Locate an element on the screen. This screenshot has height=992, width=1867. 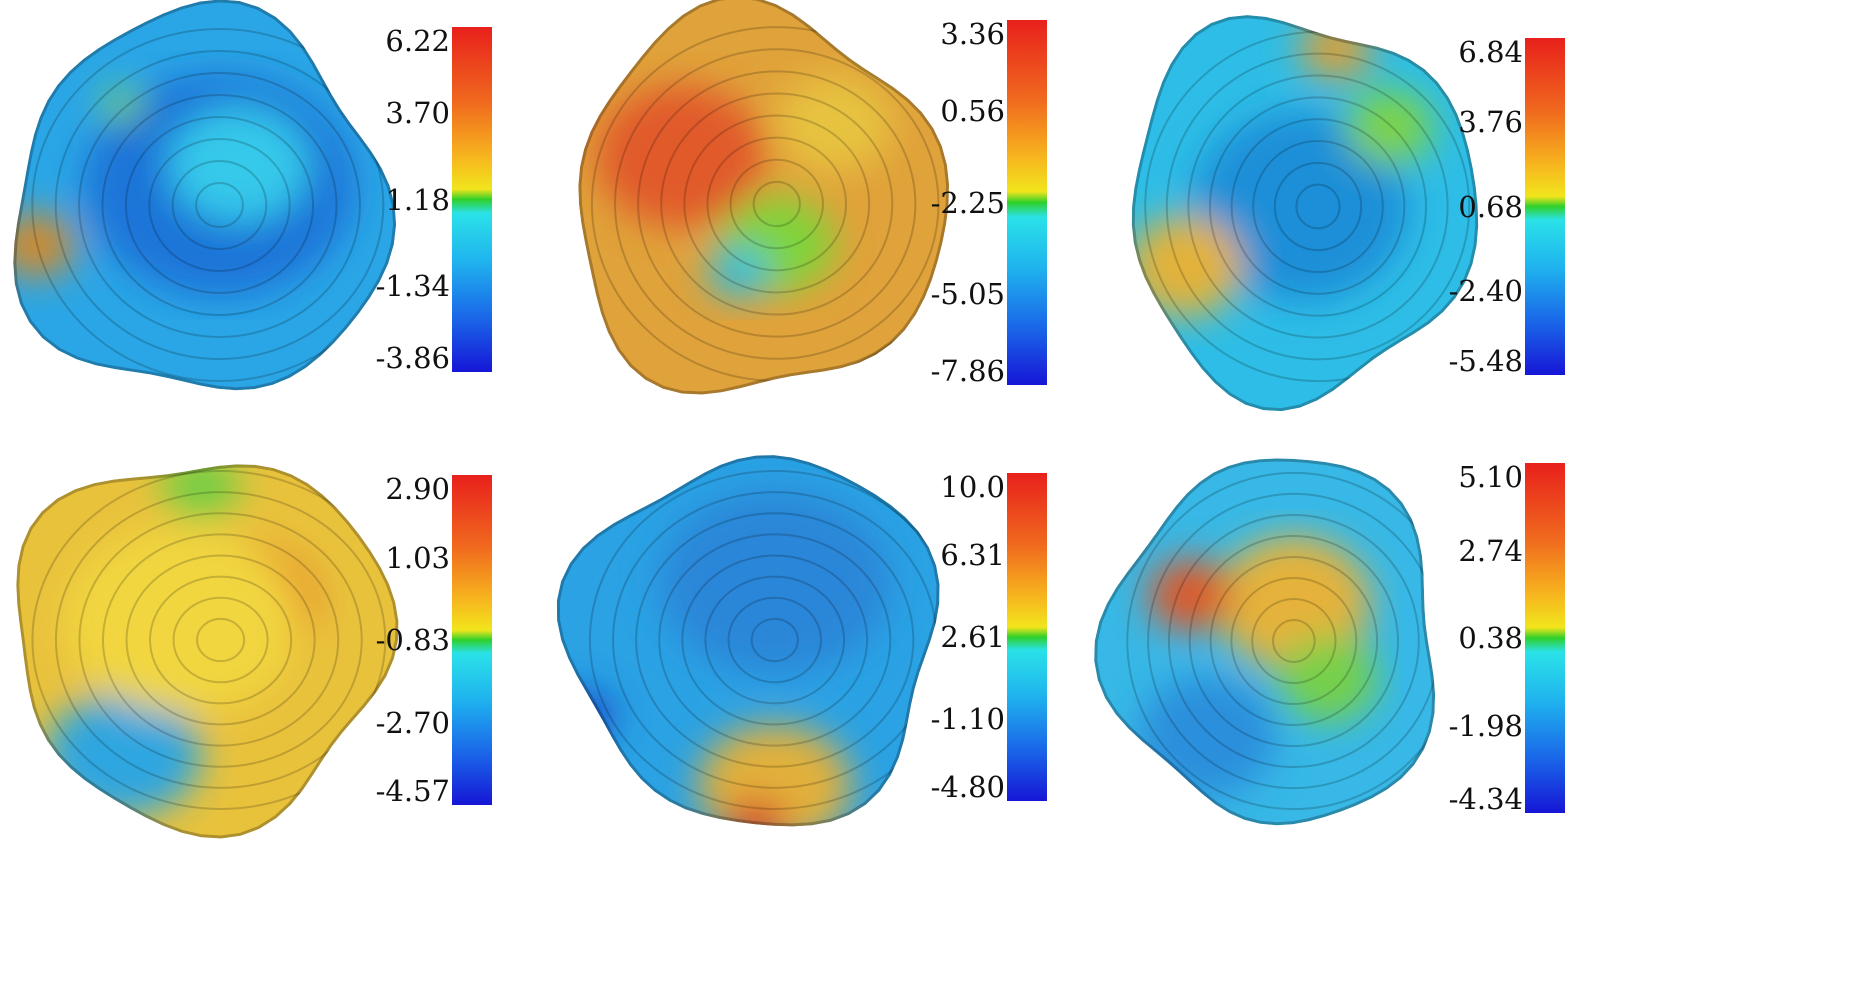
colorbar-p6 is located at coordinates (1545, 638).